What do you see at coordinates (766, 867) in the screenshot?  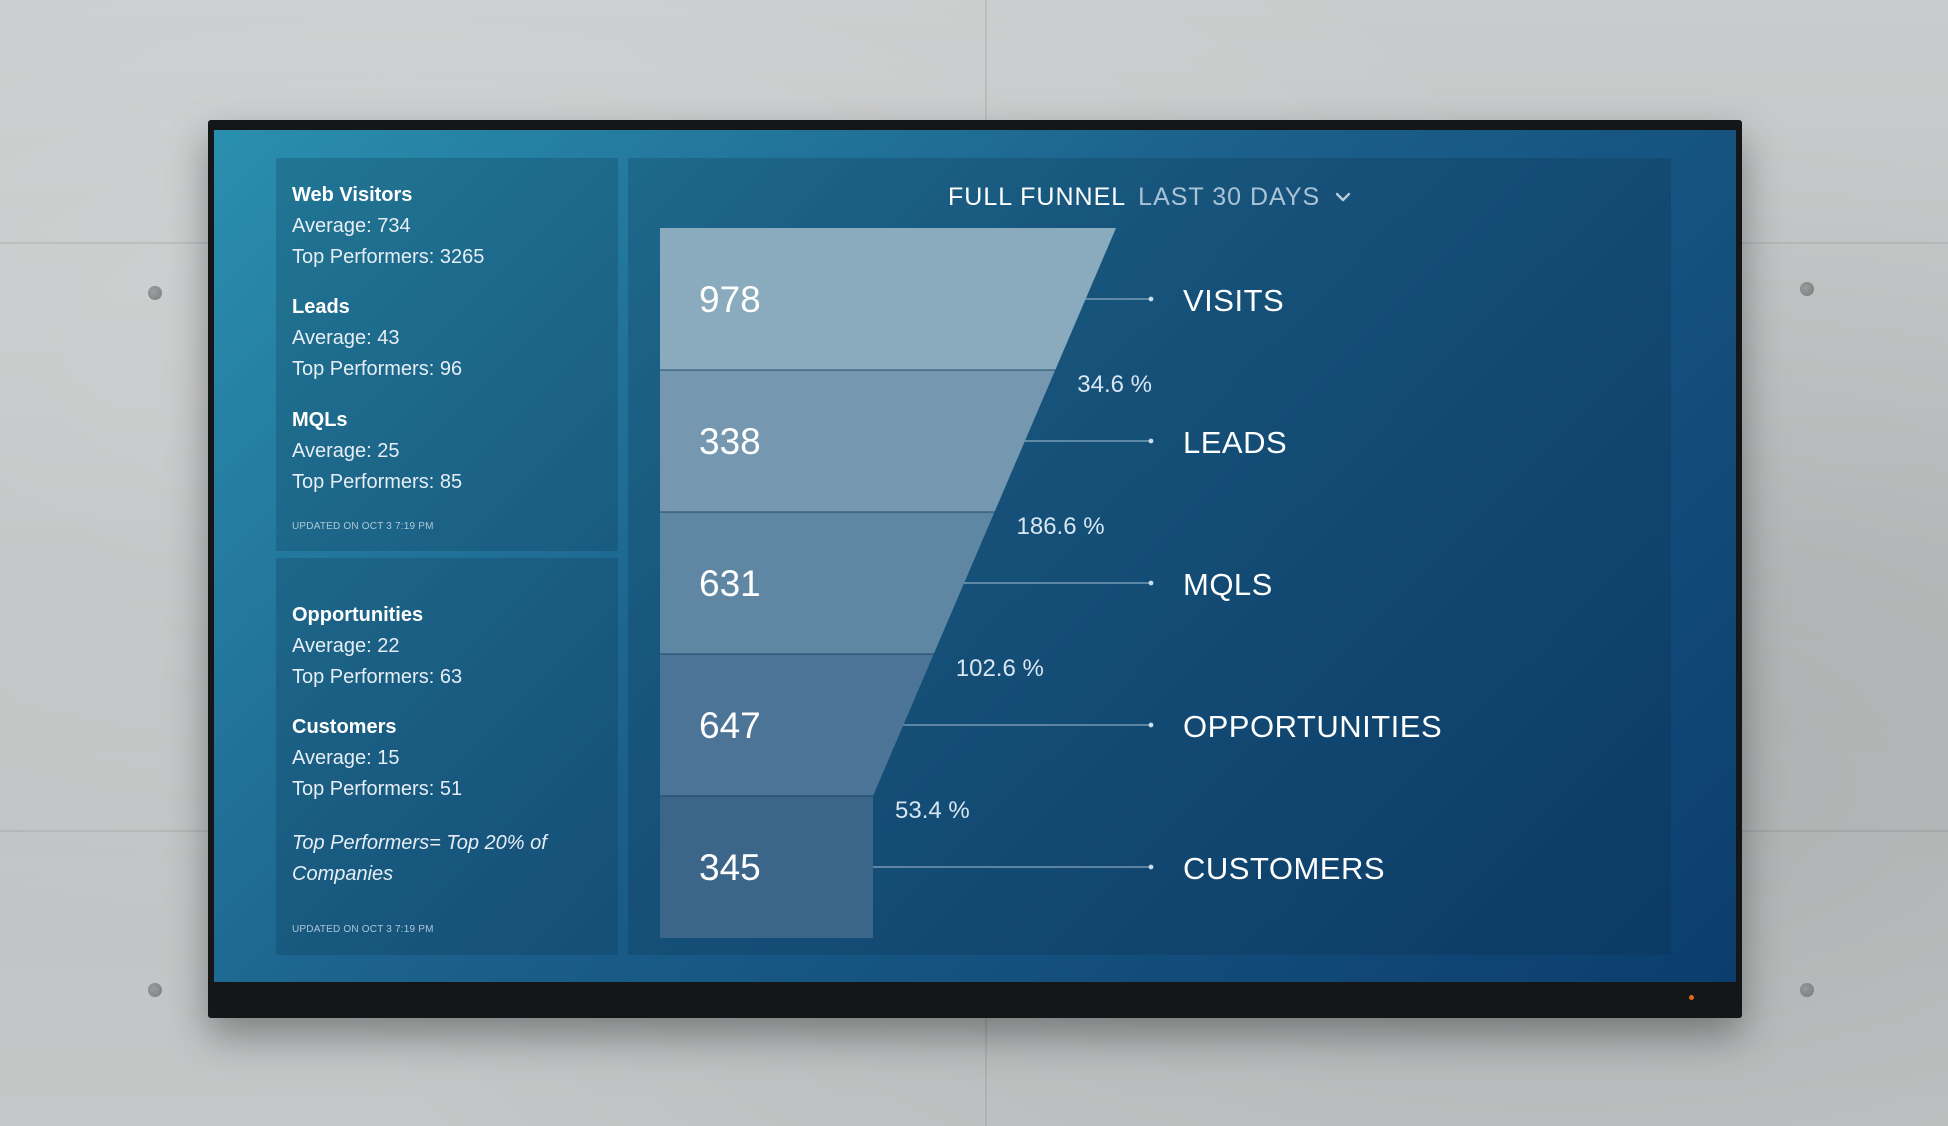 I see `funnel-stage-customers` at bounding box center [766, 867].